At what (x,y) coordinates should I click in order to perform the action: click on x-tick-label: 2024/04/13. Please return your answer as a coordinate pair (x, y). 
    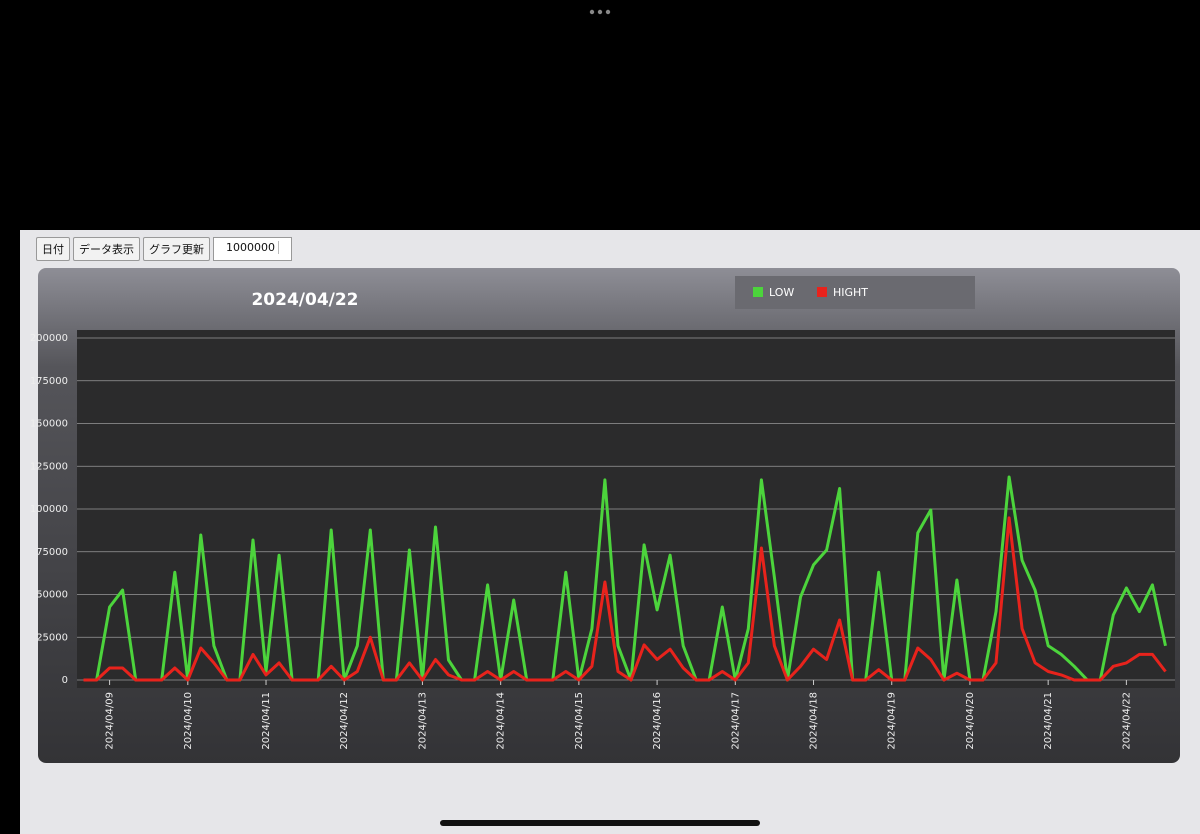
    Looking at the image, I should click on (422, 721).